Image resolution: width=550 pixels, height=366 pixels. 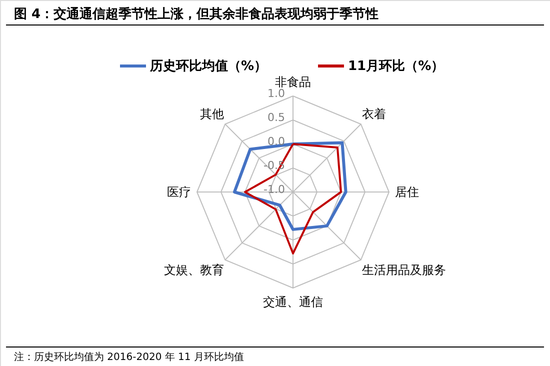 What do you see at coordinates (293, 82) in the screenshot?
I see `spoke-label: 非食品` at bounding box center [293, 82].